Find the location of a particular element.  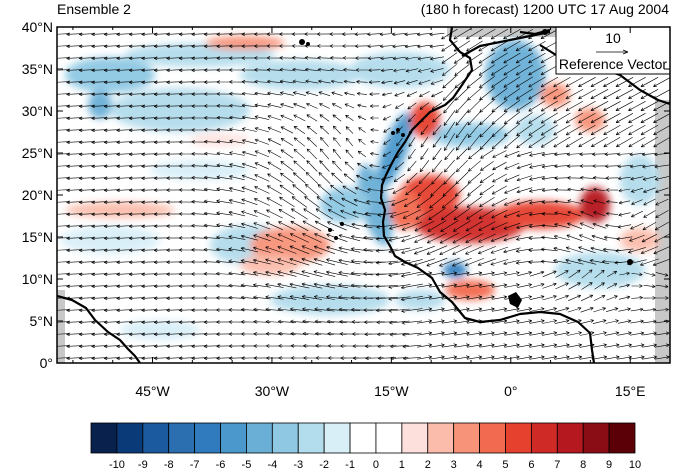

reference-arrow-head is located at coordinates (625, 52).